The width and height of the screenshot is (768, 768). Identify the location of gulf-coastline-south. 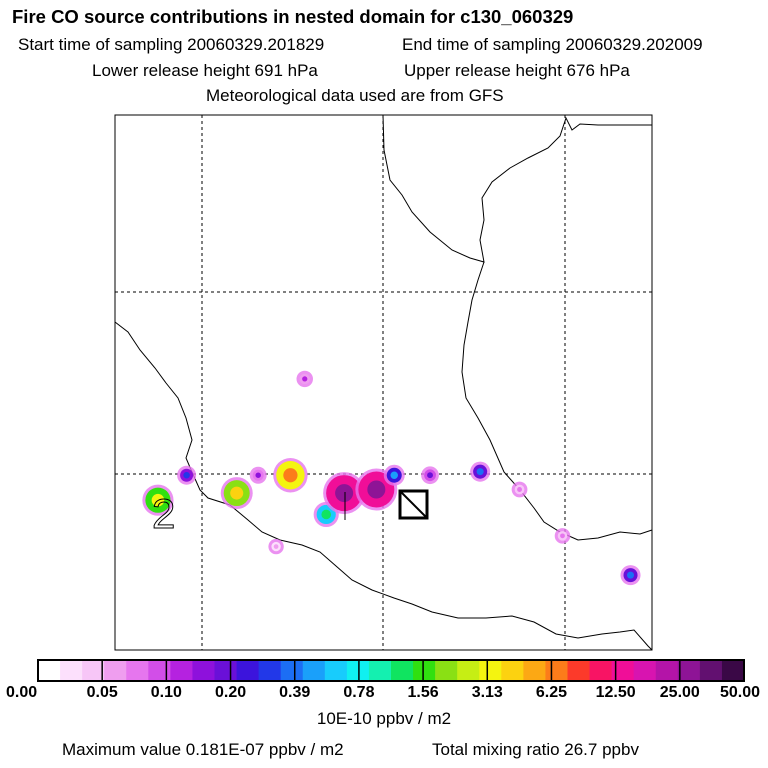
(557, 401).